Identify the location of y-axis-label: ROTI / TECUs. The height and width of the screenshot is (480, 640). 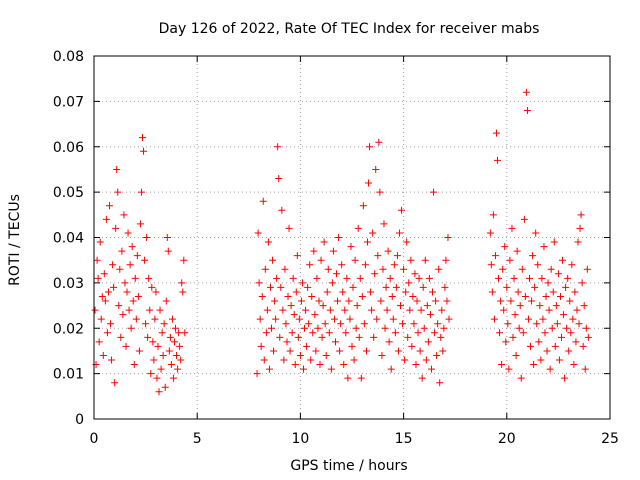
(15, 240).